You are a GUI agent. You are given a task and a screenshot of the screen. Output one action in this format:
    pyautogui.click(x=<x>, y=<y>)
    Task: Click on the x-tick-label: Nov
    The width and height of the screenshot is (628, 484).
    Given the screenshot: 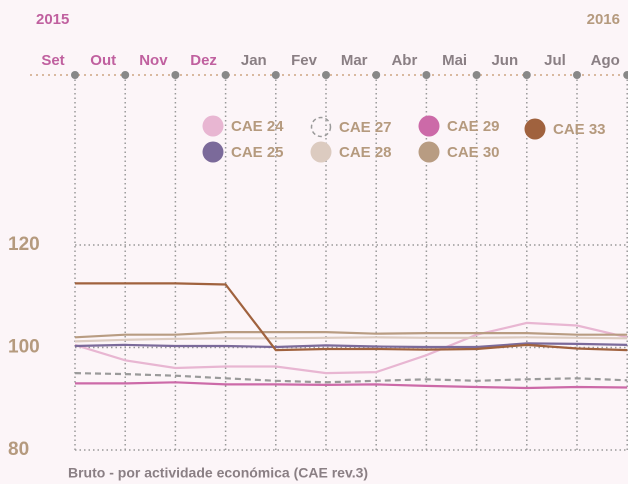 What is the action you would take?
    pyautogui.click(x=153, y=60)
    